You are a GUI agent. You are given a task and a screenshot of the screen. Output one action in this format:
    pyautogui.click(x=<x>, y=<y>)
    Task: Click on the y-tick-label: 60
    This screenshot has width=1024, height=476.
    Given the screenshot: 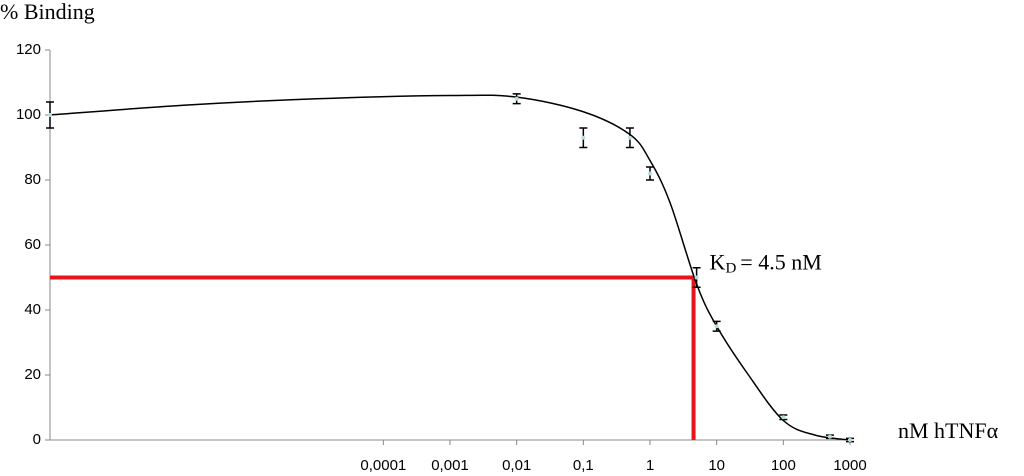 What is the action you would take?
    pyautogui.click(x=32, y=244)
    